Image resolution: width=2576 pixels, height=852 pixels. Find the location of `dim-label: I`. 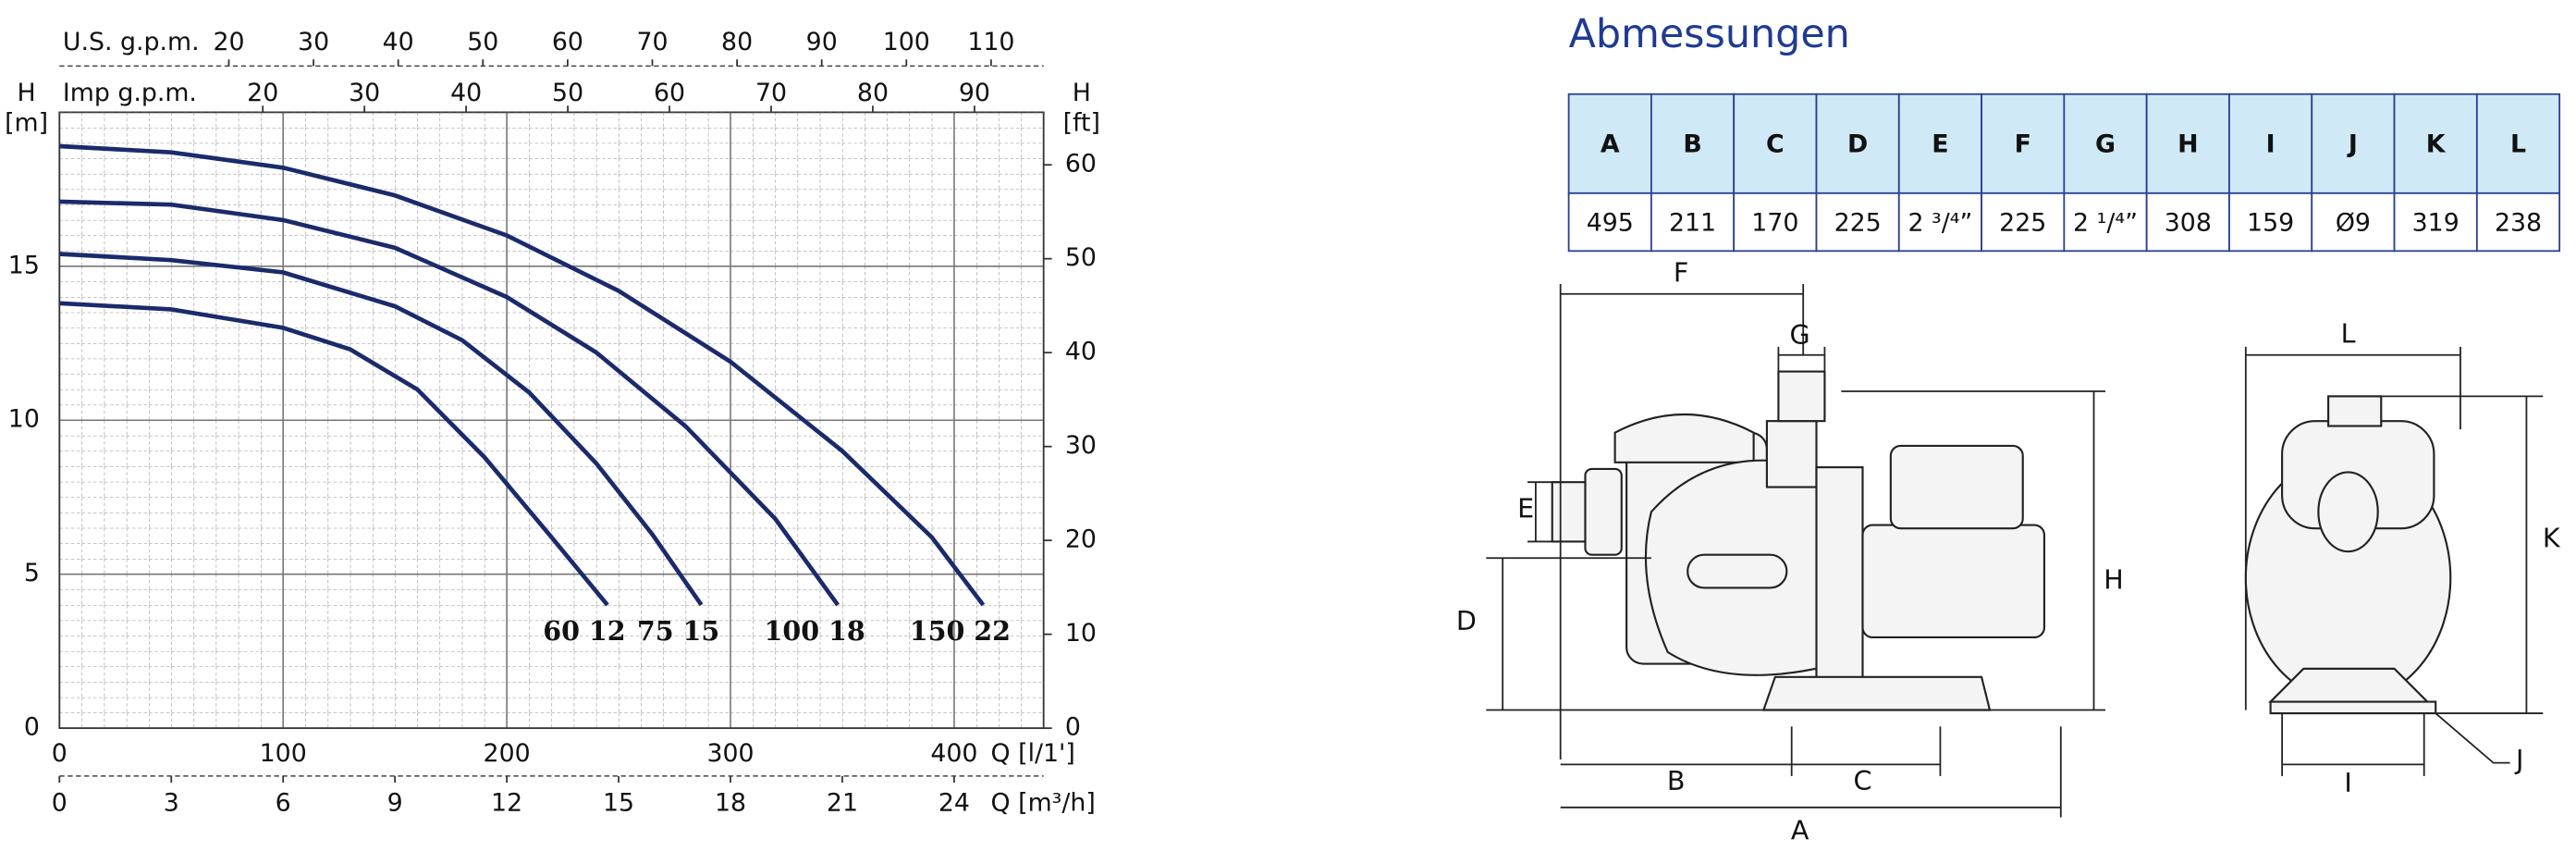

dim-label: I is located at coordinates (2347, 782).